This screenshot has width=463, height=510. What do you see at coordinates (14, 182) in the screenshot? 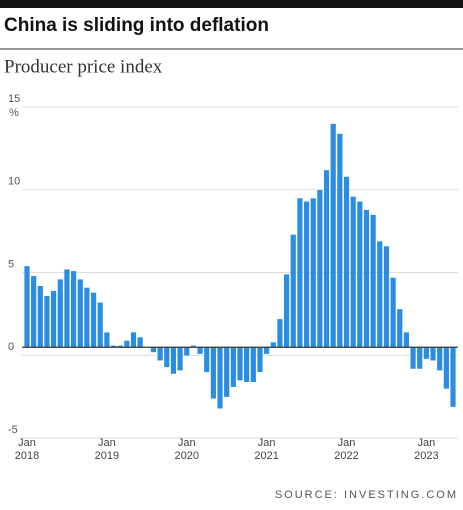
I see `y-tick-label: 10` at bounding box center [14, 182].